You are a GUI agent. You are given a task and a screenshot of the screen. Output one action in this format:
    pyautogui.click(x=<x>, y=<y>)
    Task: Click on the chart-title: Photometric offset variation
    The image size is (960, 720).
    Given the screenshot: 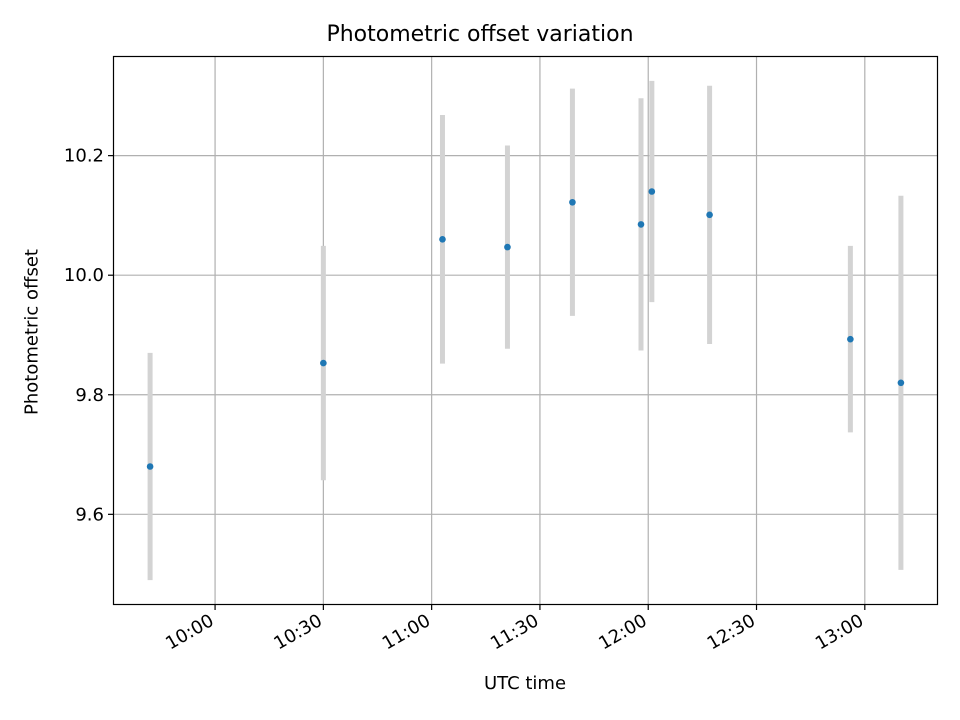 What is the action you would take?
    pyautogui.click(x=480, y=34)
    